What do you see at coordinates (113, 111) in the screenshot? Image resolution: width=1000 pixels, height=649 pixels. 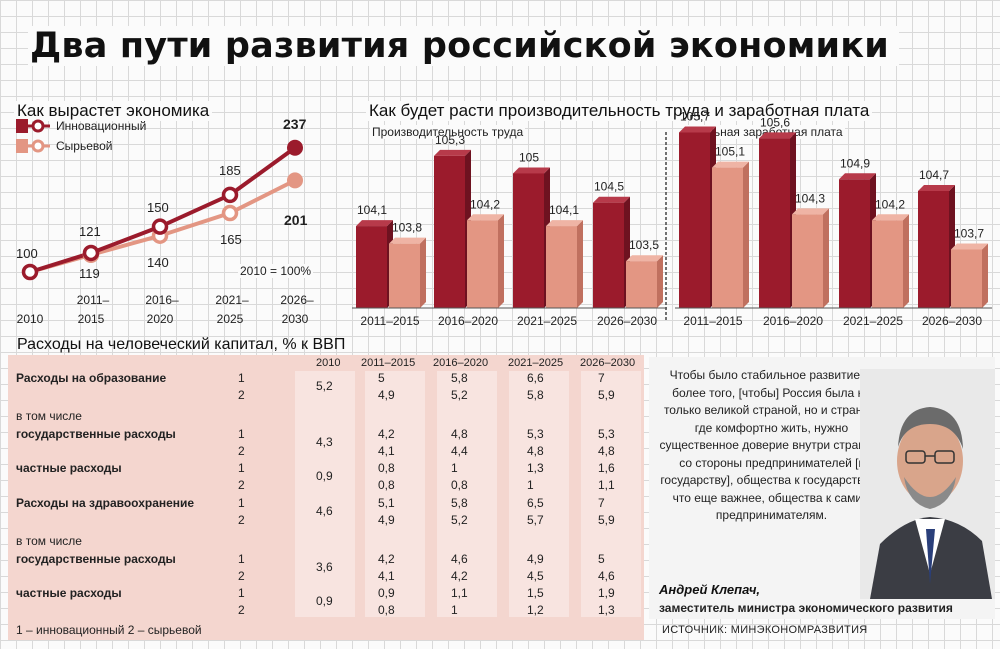 I see `growth-chart-heading: Как вырастет экономика` at bounding box center [113, 111].